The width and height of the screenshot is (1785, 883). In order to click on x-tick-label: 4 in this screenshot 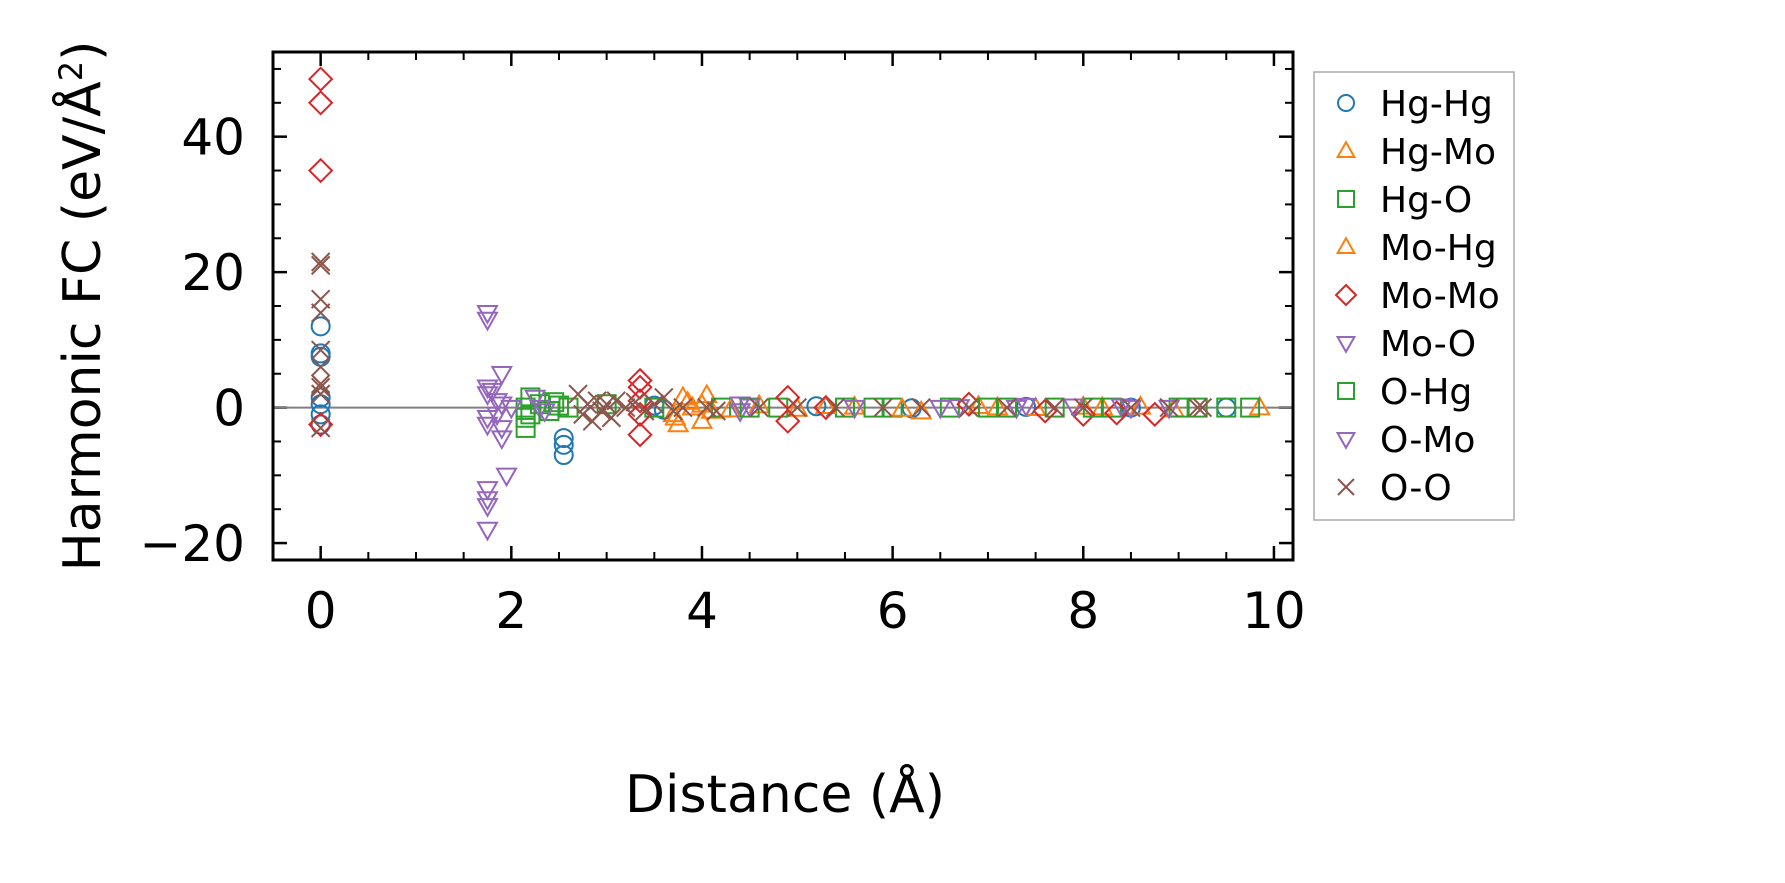, I will do `click(702, 611)`.